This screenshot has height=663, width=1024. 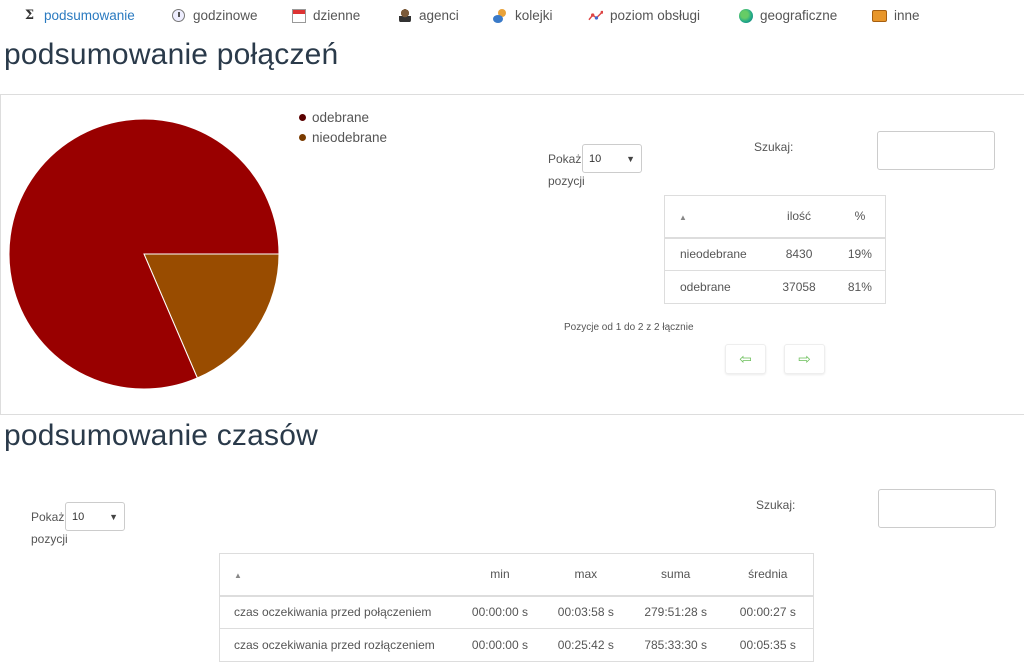 I want to click on chart-legend: odebrane nieodebrane, so click(x=343, y=127).